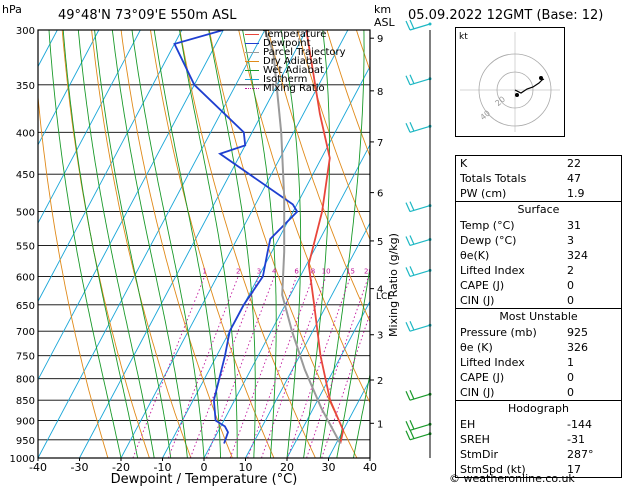 The width and height of the screenshot is (629, 486). What do you see at coordinates (25, 246) in the screenshot?
I see `pressure-tick-label: 550` at bounding box center [25, 246].